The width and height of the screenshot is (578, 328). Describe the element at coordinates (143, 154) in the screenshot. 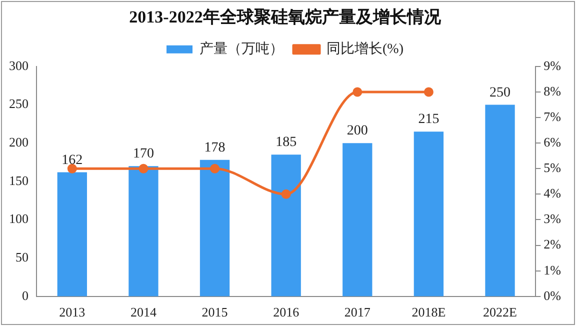

I see `data-label: 170` at that location.